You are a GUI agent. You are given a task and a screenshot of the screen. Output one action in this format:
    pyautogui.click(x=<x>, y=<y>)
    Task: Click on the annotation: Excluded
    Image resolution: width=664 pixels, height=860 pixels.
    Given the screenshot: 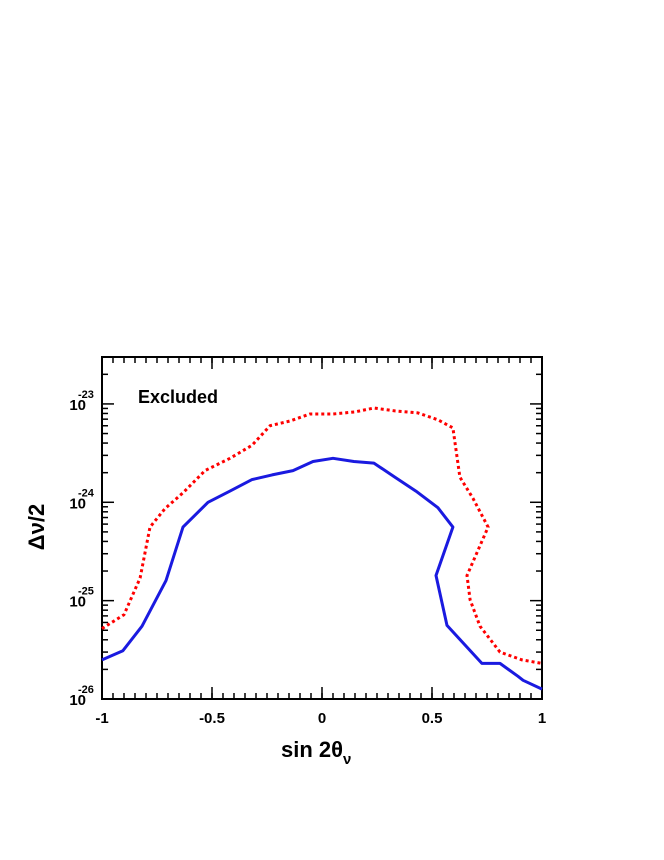 What is the action you would take?
    pyautogui.click(x=178, y=397)
    